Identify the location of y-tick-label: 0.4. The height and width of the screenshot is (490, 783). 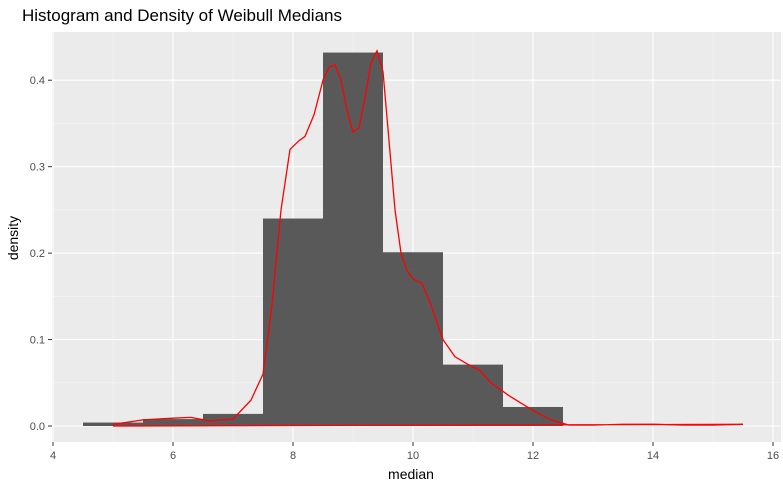
(37, 81).